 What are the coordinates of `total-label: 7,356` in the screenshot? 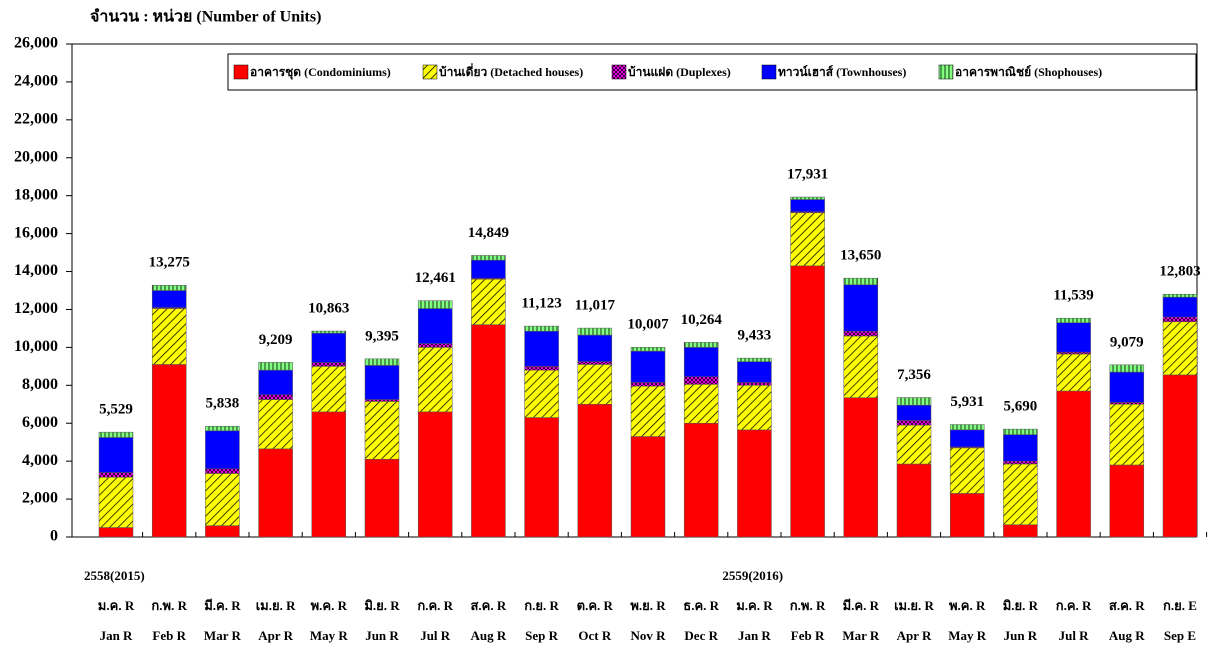 It's located at (914, 375).